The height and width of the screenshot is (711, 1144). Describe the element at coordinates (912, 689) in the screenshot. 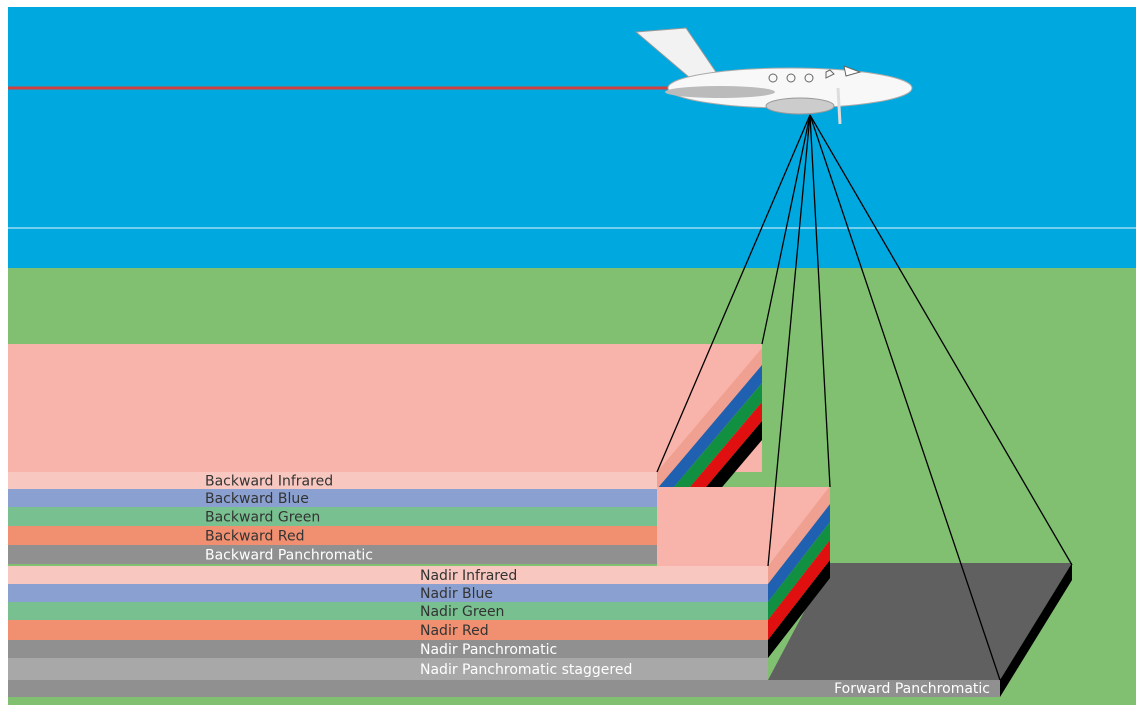

I see `strip-label: Forward Panchromatic` at that location.